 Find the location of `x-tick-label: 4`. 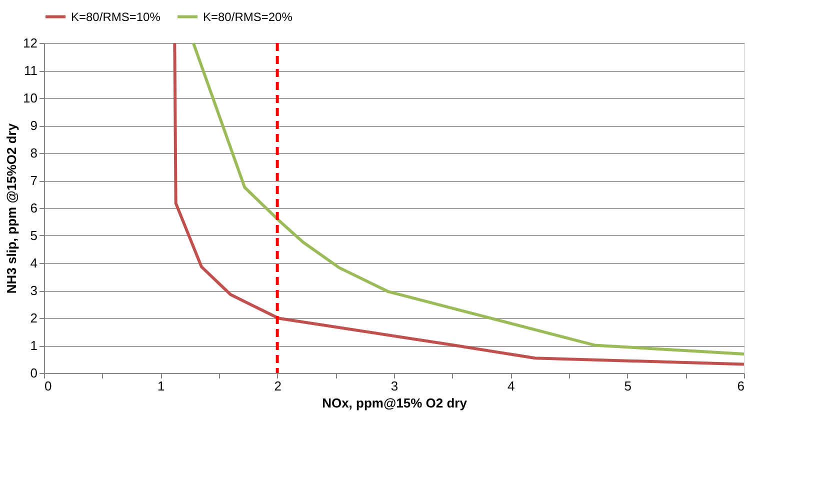

x-tick-label: 4 is located at coordinates (511, 386).